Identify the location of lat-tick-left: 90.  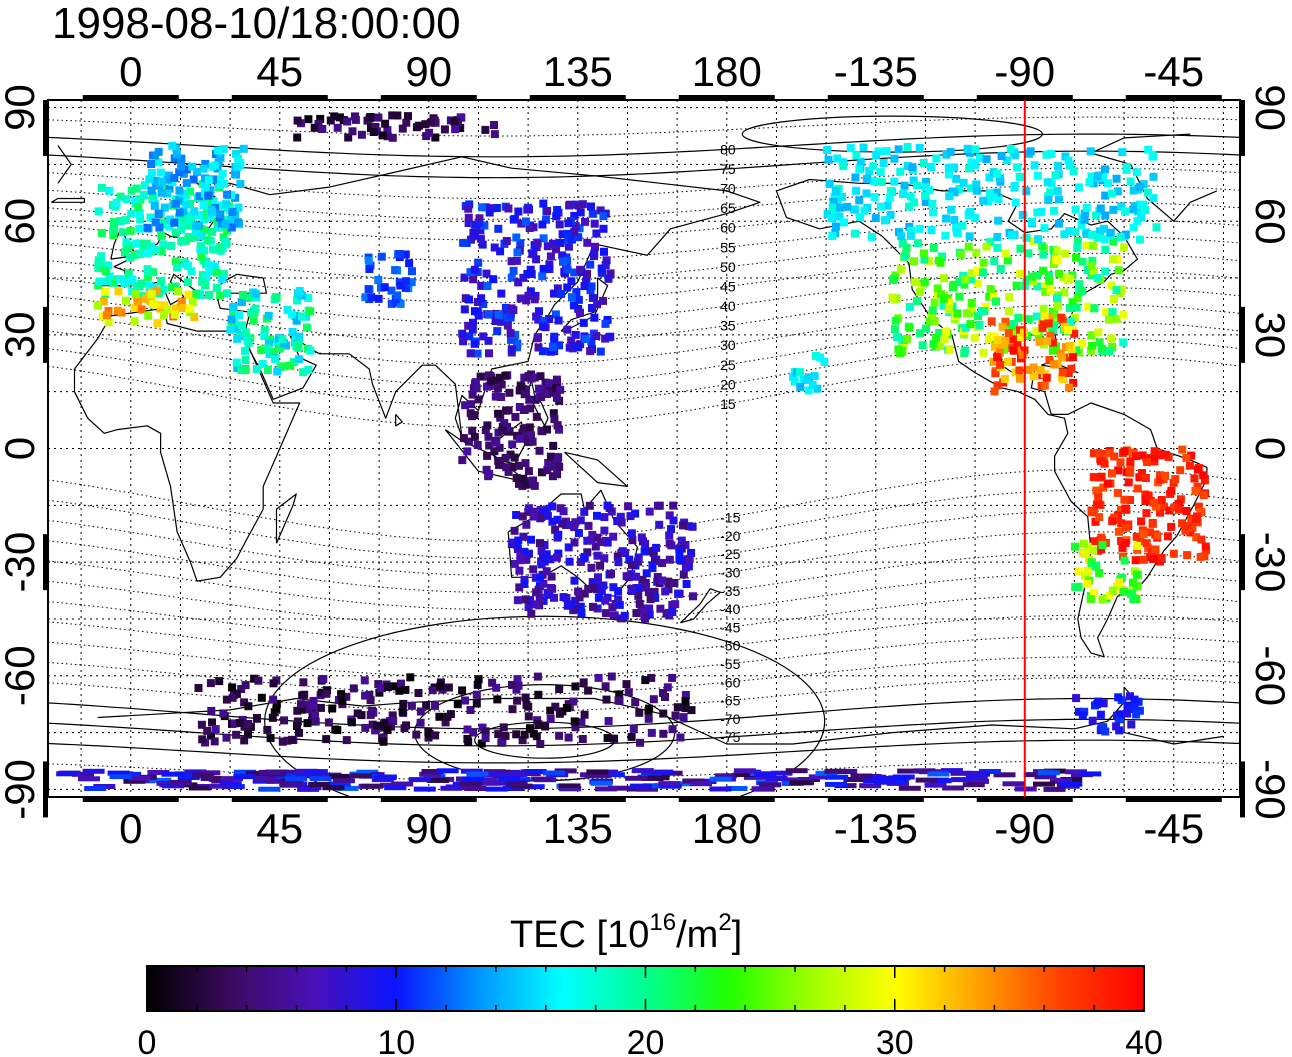
(21, 107).